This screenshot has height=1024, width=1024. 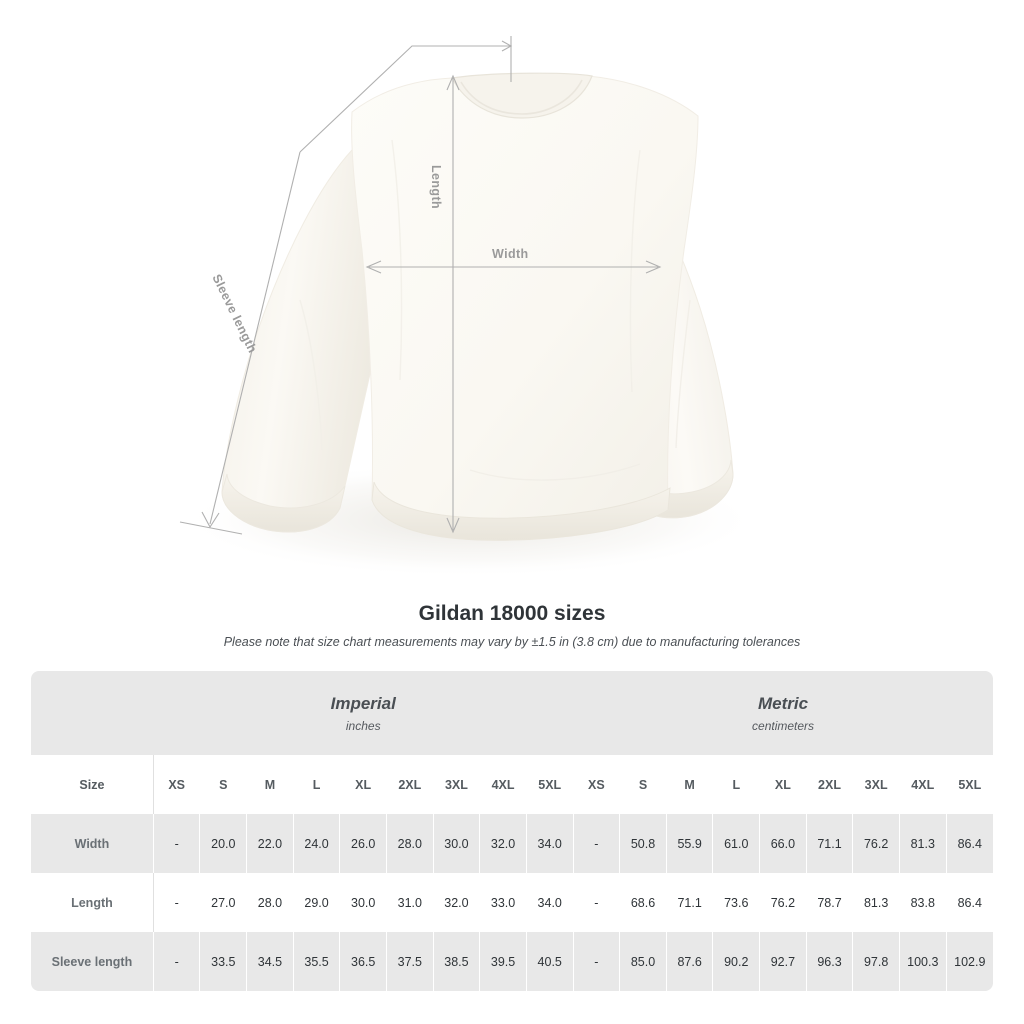 What do you see at coordinates (783, 961) in the screenshot?
I see `sleeve-metric-xl: 92.7` at bounding box center [783, 961].